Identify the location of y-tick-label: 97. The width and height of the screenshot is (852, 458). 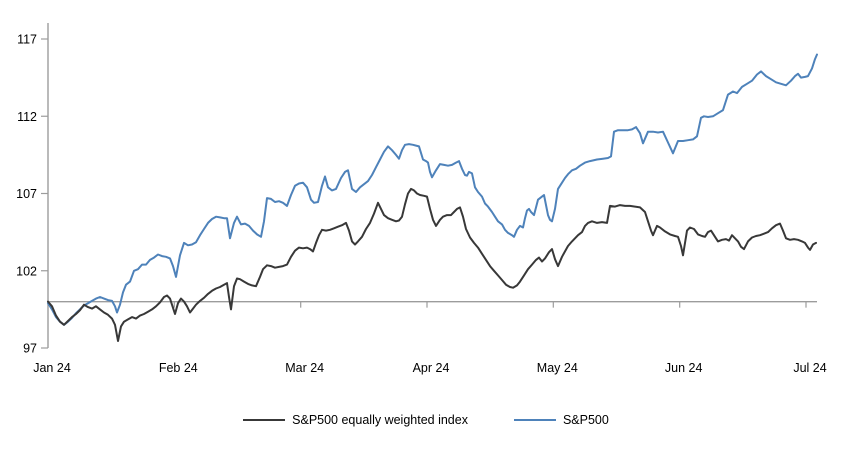
(30, 349).